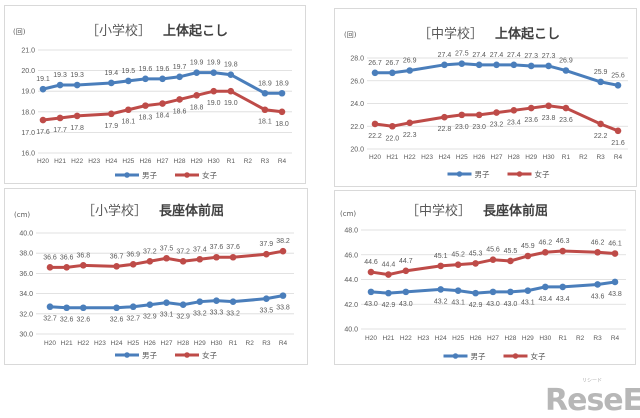 This screenshot has width=640, height=418. Describe the element at coordinates (214, 63) in the screenshot. I see `data-label: 19.9` at that location.